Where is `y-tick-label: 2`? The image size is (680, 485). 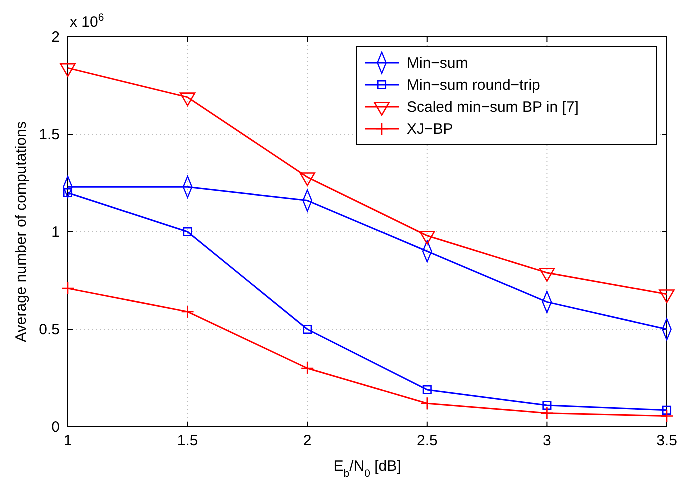 y-tick-label: 2 is located at coordinates (56, 37).